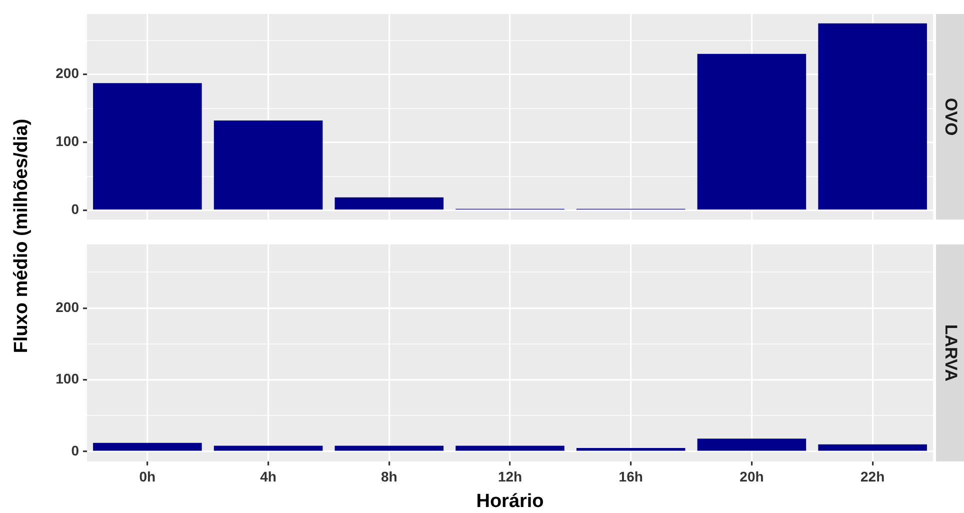 This screenshot has width=964, height=513. What do you see at coordinates (147, 476) in the screenshot?
I see `x-tick-label: 0h` at bounding box center [147, 476].